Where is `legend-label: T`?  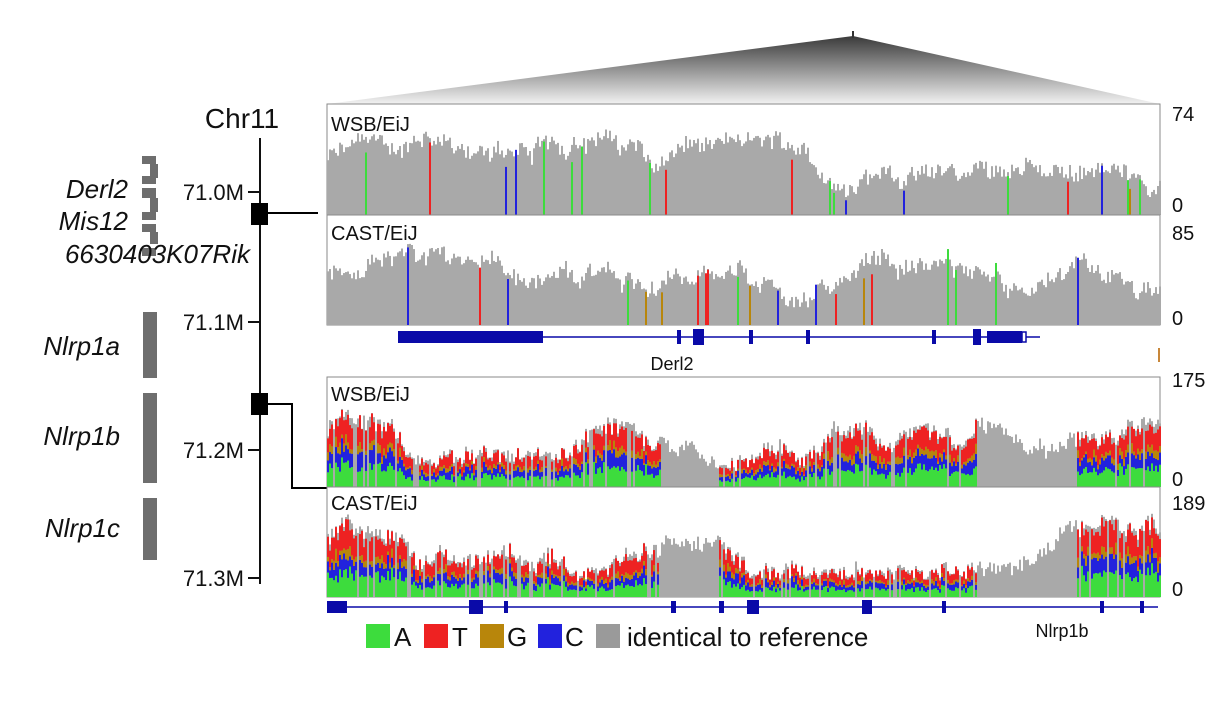 legend-label: T is located at coordinates (460, 637).